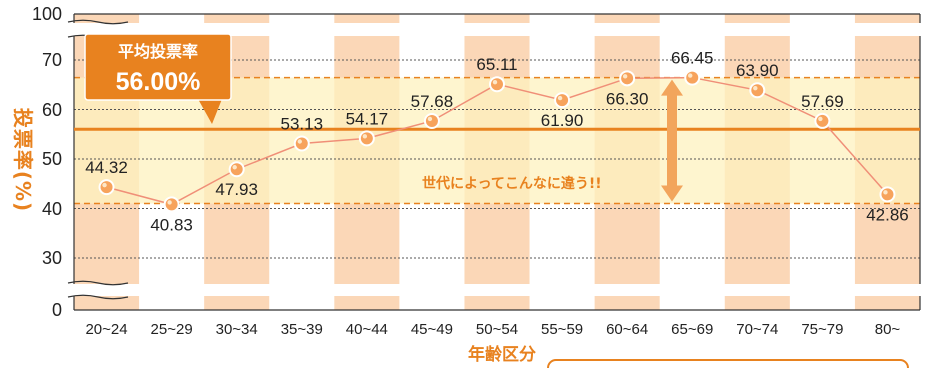  I want to click on data-label: 57.68, so click(432, 101).